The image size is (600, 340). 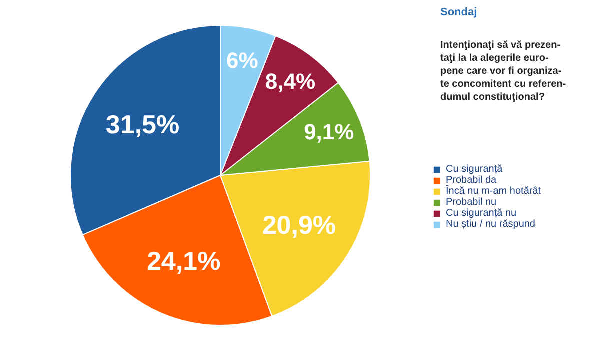 What do you see at coordinates (242, 61) in the screenshot?
I see `data-label: 6%` at bounding box center [242, 61].